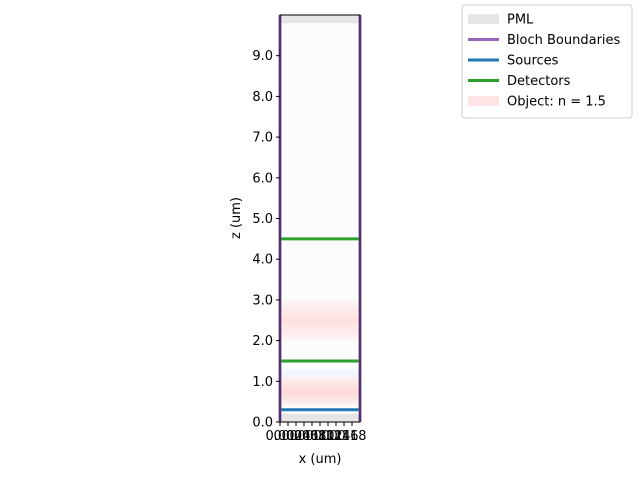 This screenshot has width=640, height=480. I want to click on y-tick-label: 9.0, so click(262, 56).